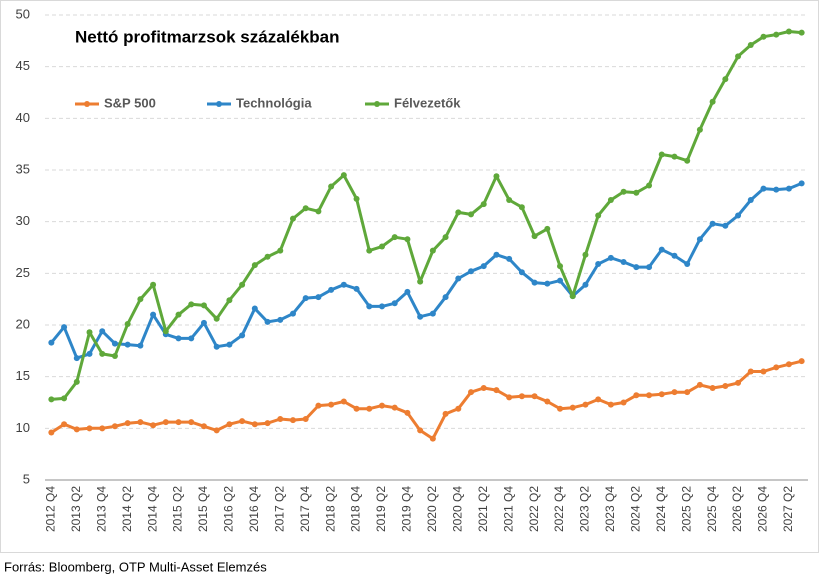  Describe the element at coordinates (23, 65) in the screenshot. I see `y-tick-label: 45` at that location.